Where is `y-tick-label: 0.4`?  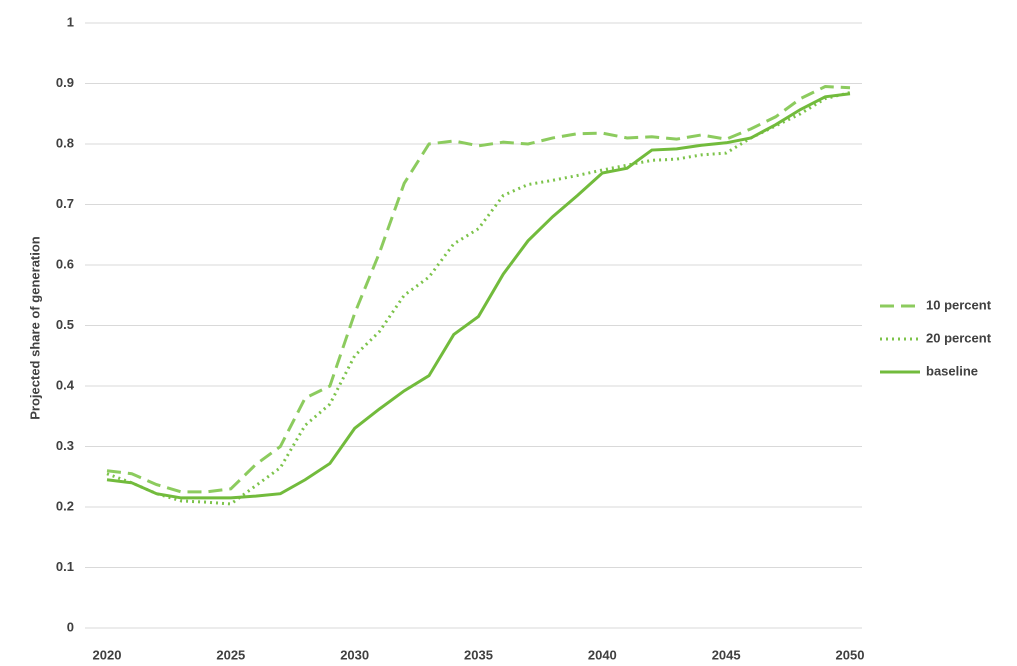 y-tick-label: 0.4 is located at coordinates (65, 384).